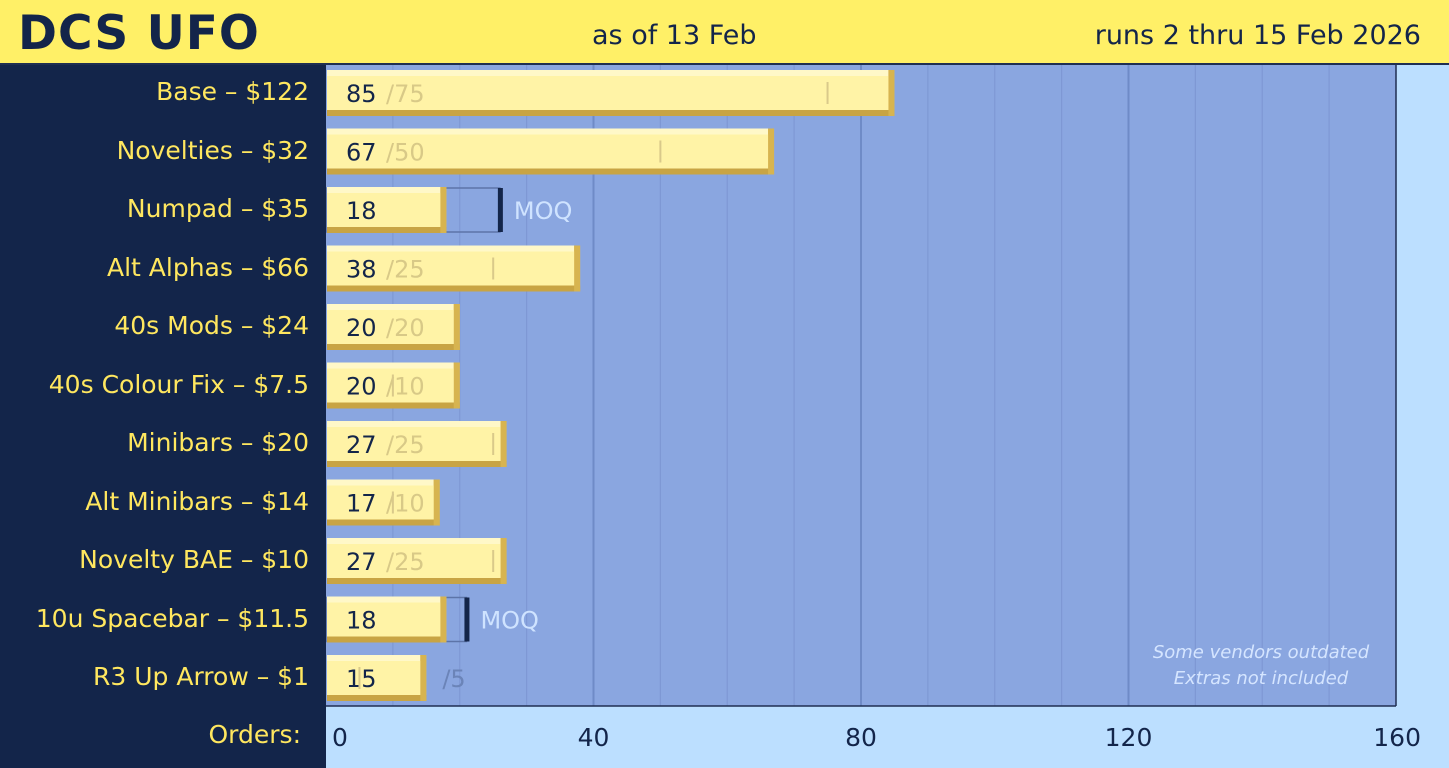 The width and height of the screenshot is (1449, 768). I want to click on tick-label: 120, so click(1129, 737).